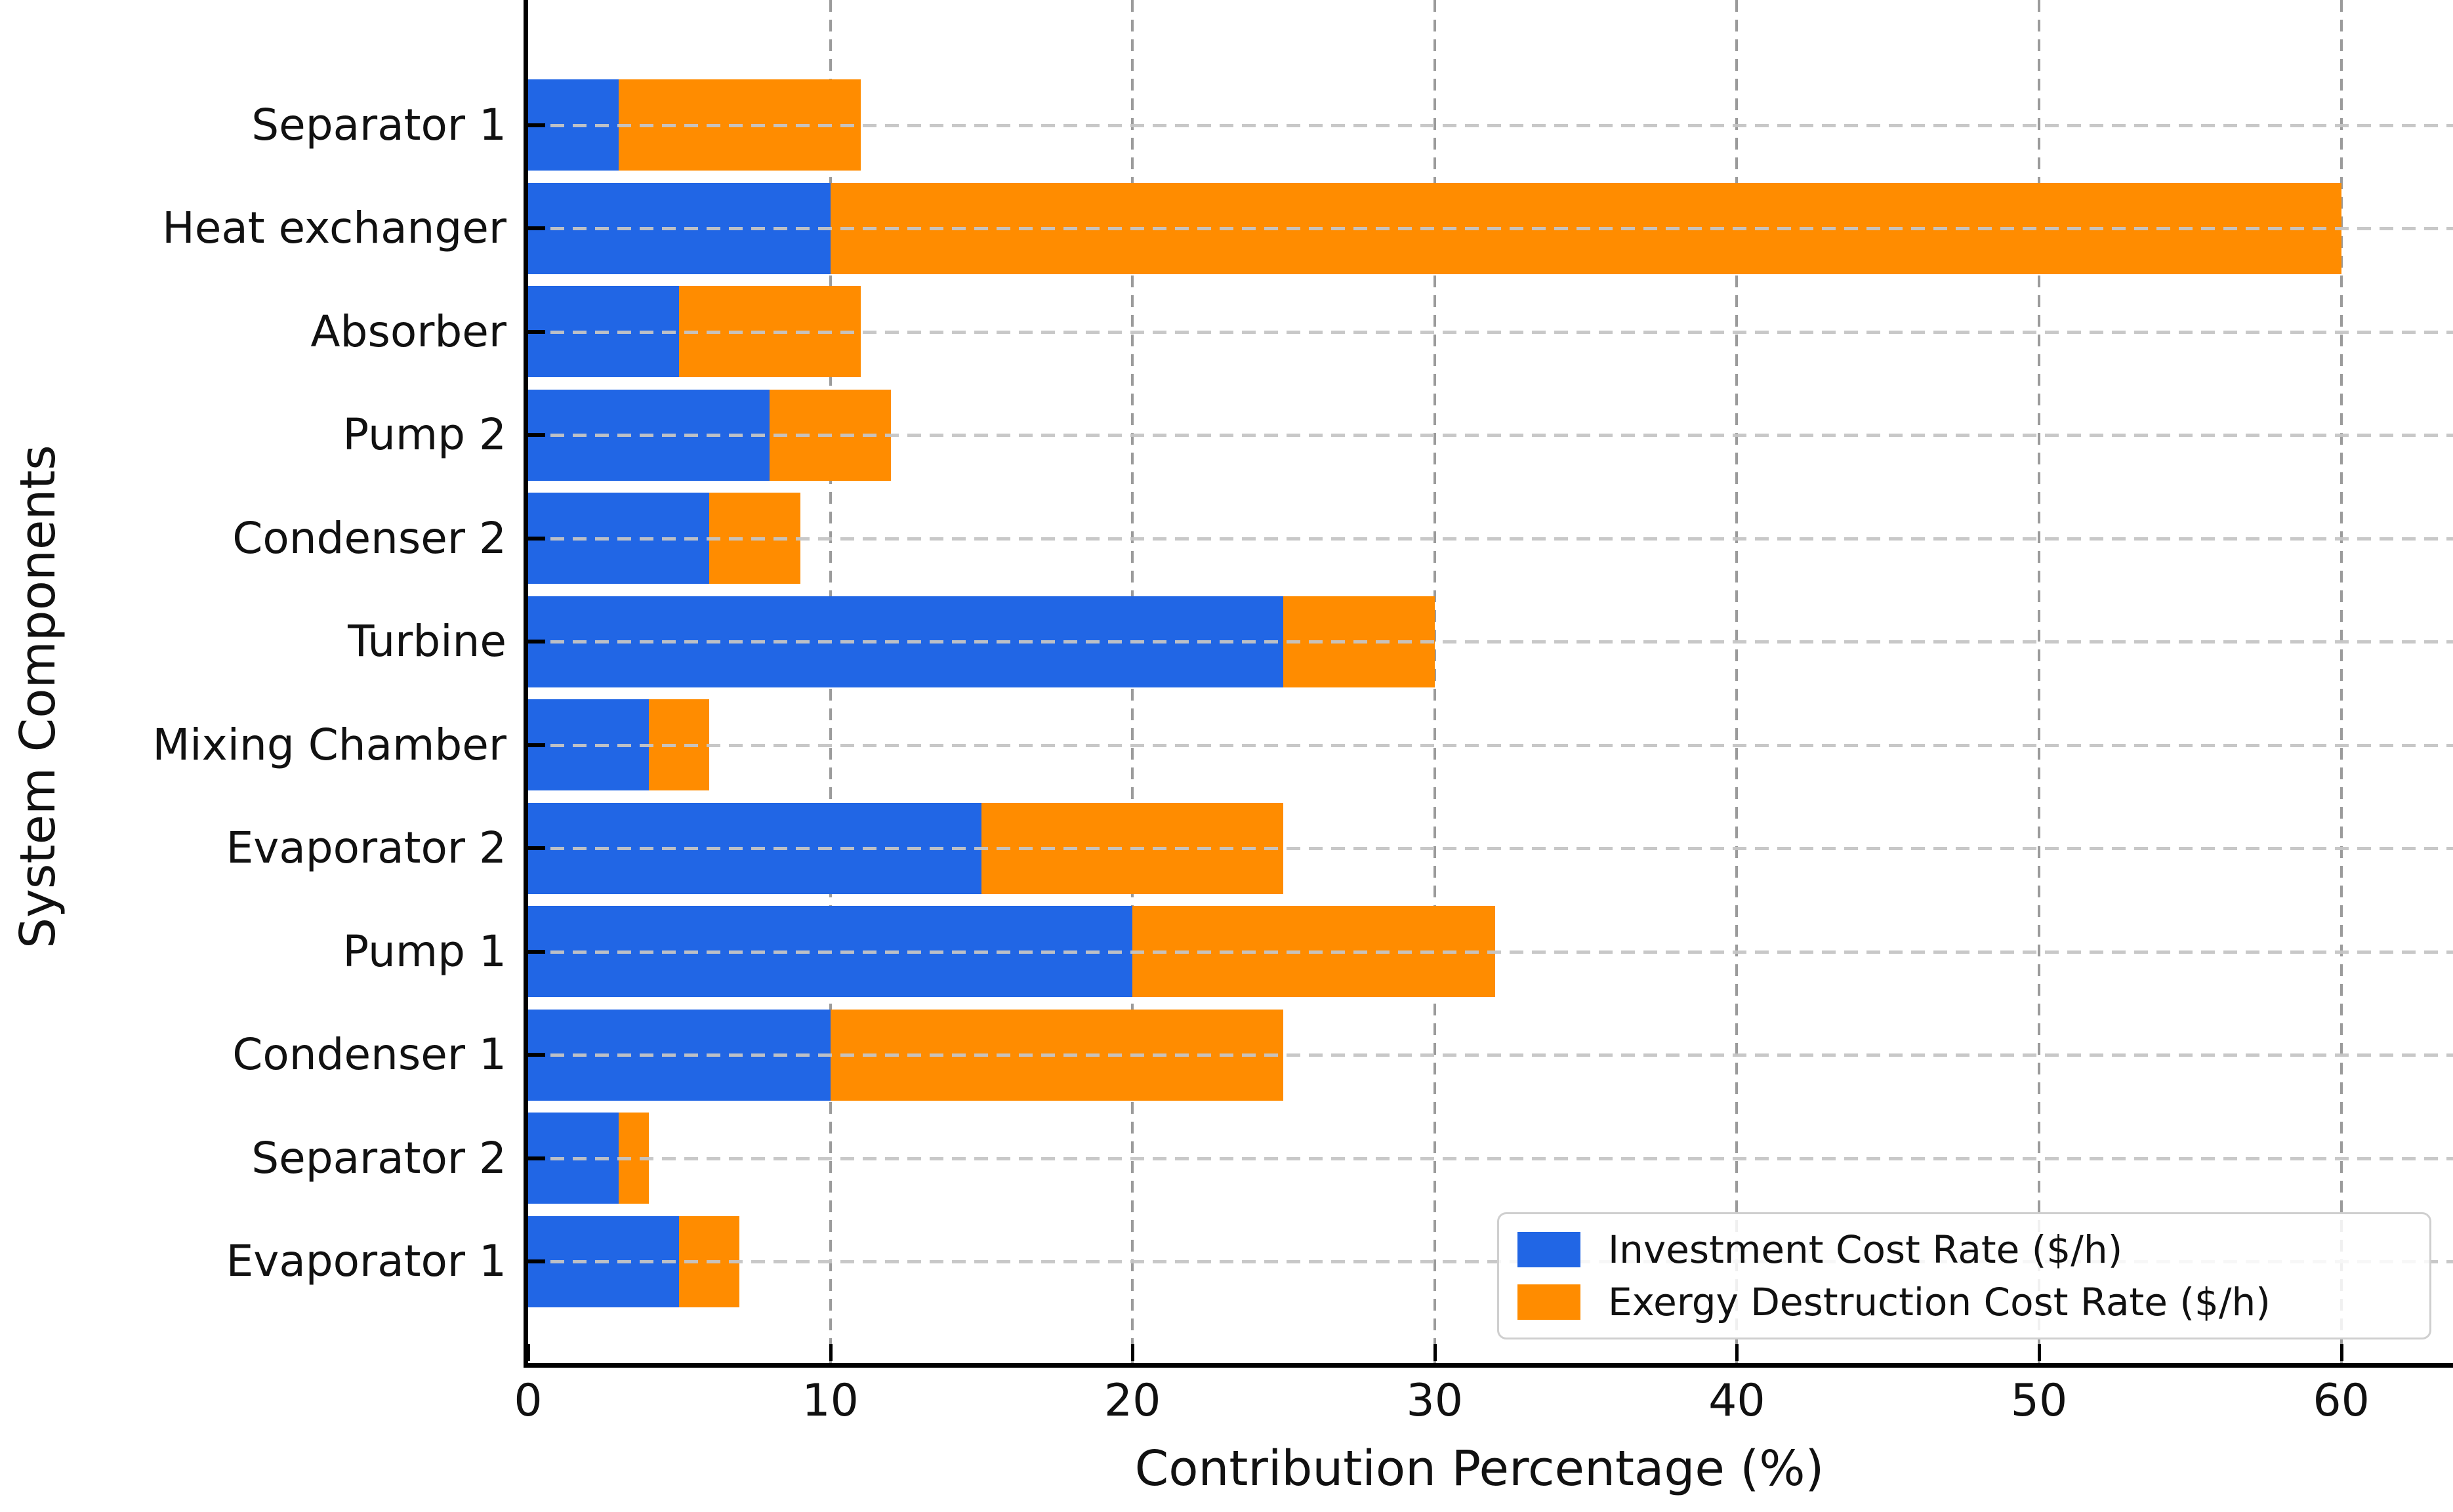 This screenshot has width=2453, height=1512. I want to click on y-tick-label-condenser-1: Condenser 1, so click(369, 1055).